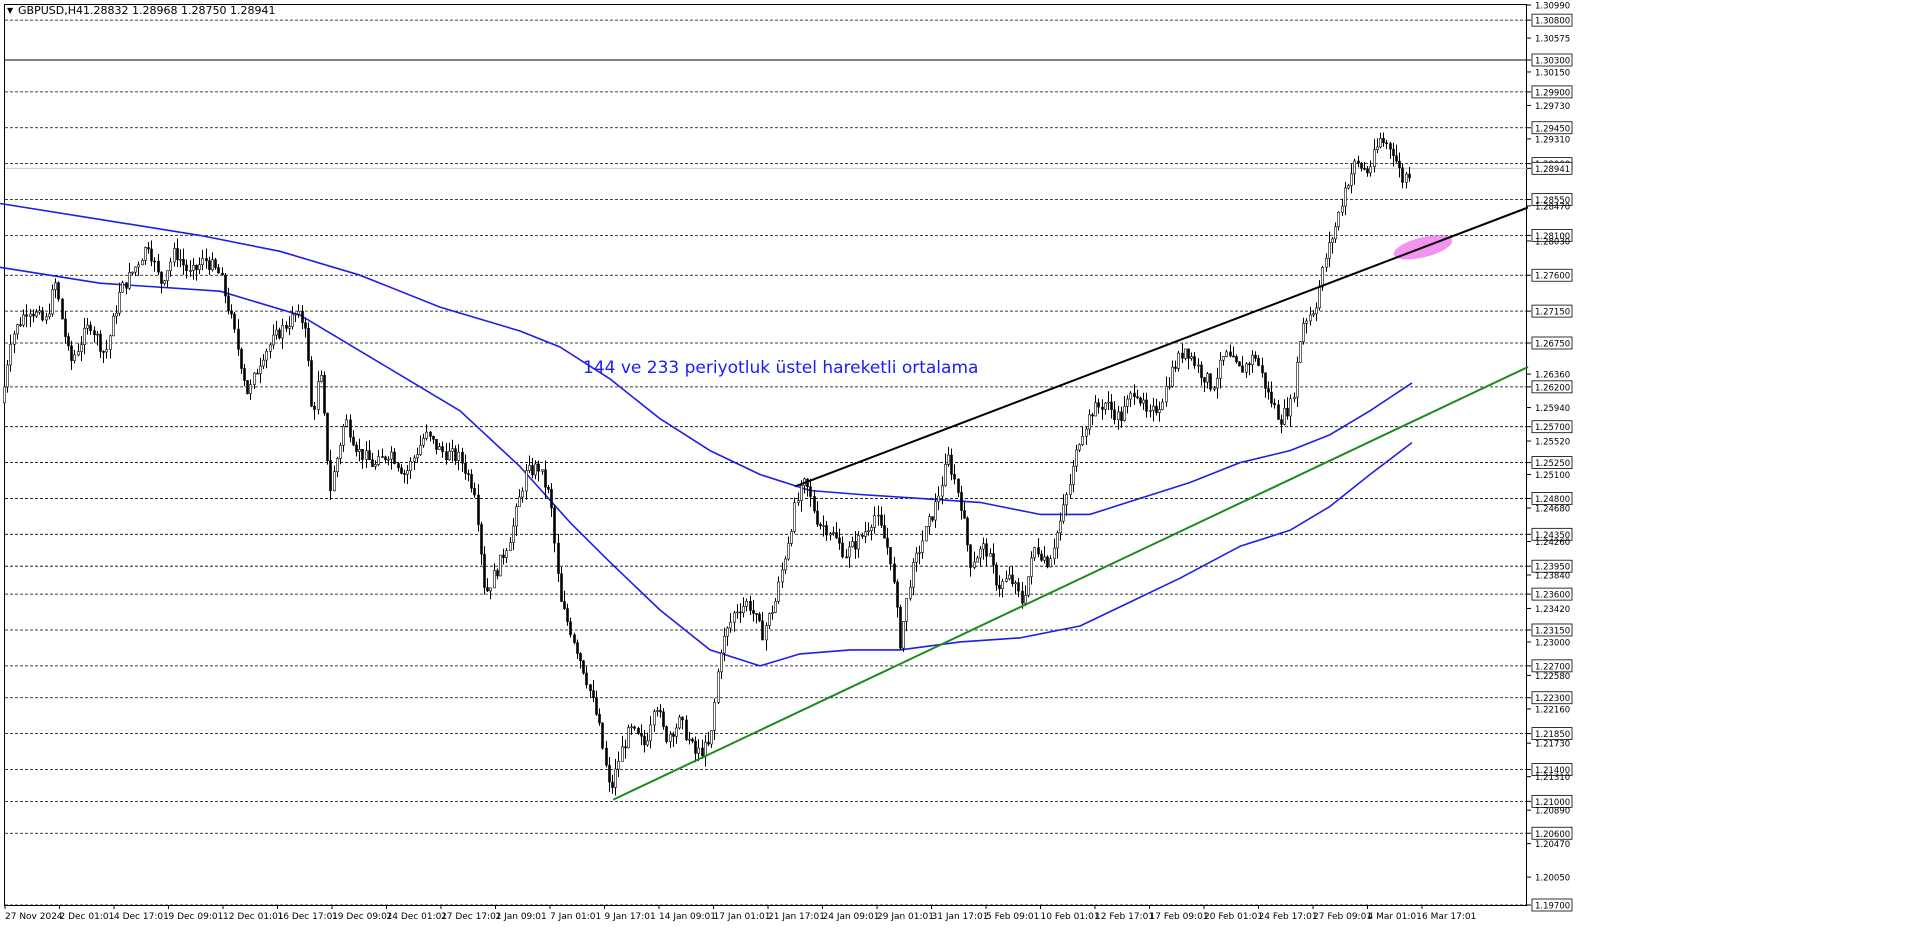 Image resolution: width=1920 pixels, height=931 pixels. Describe the element at coordinates (87, 917) in the screenshot. I see `time-tick-label-1: 2 Dec 01:01` at that location.